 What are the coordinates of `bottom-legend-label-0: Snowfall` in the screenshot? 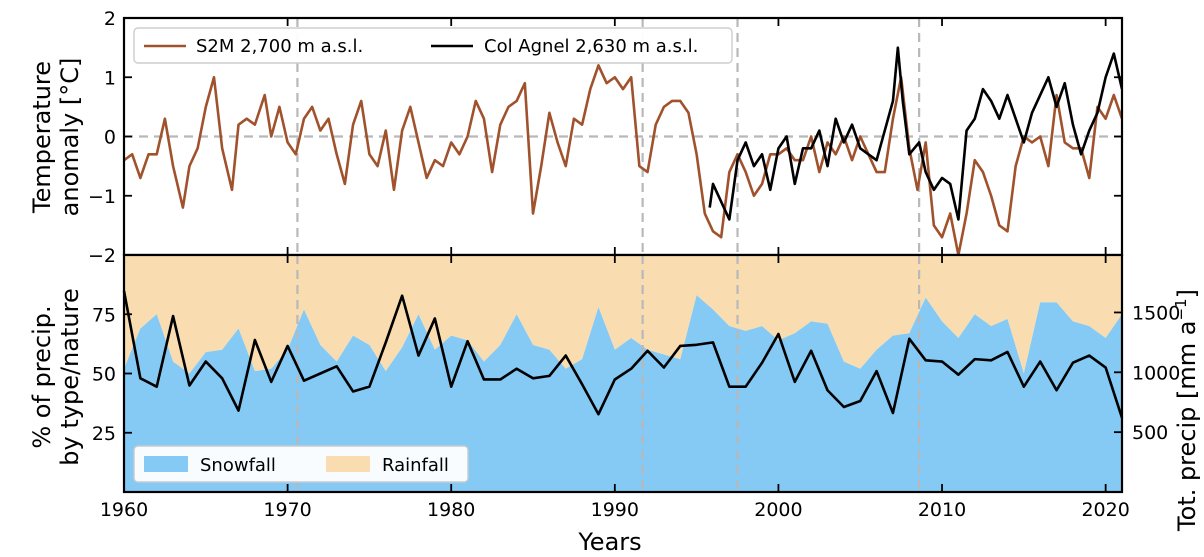 It's located at (238, 465).